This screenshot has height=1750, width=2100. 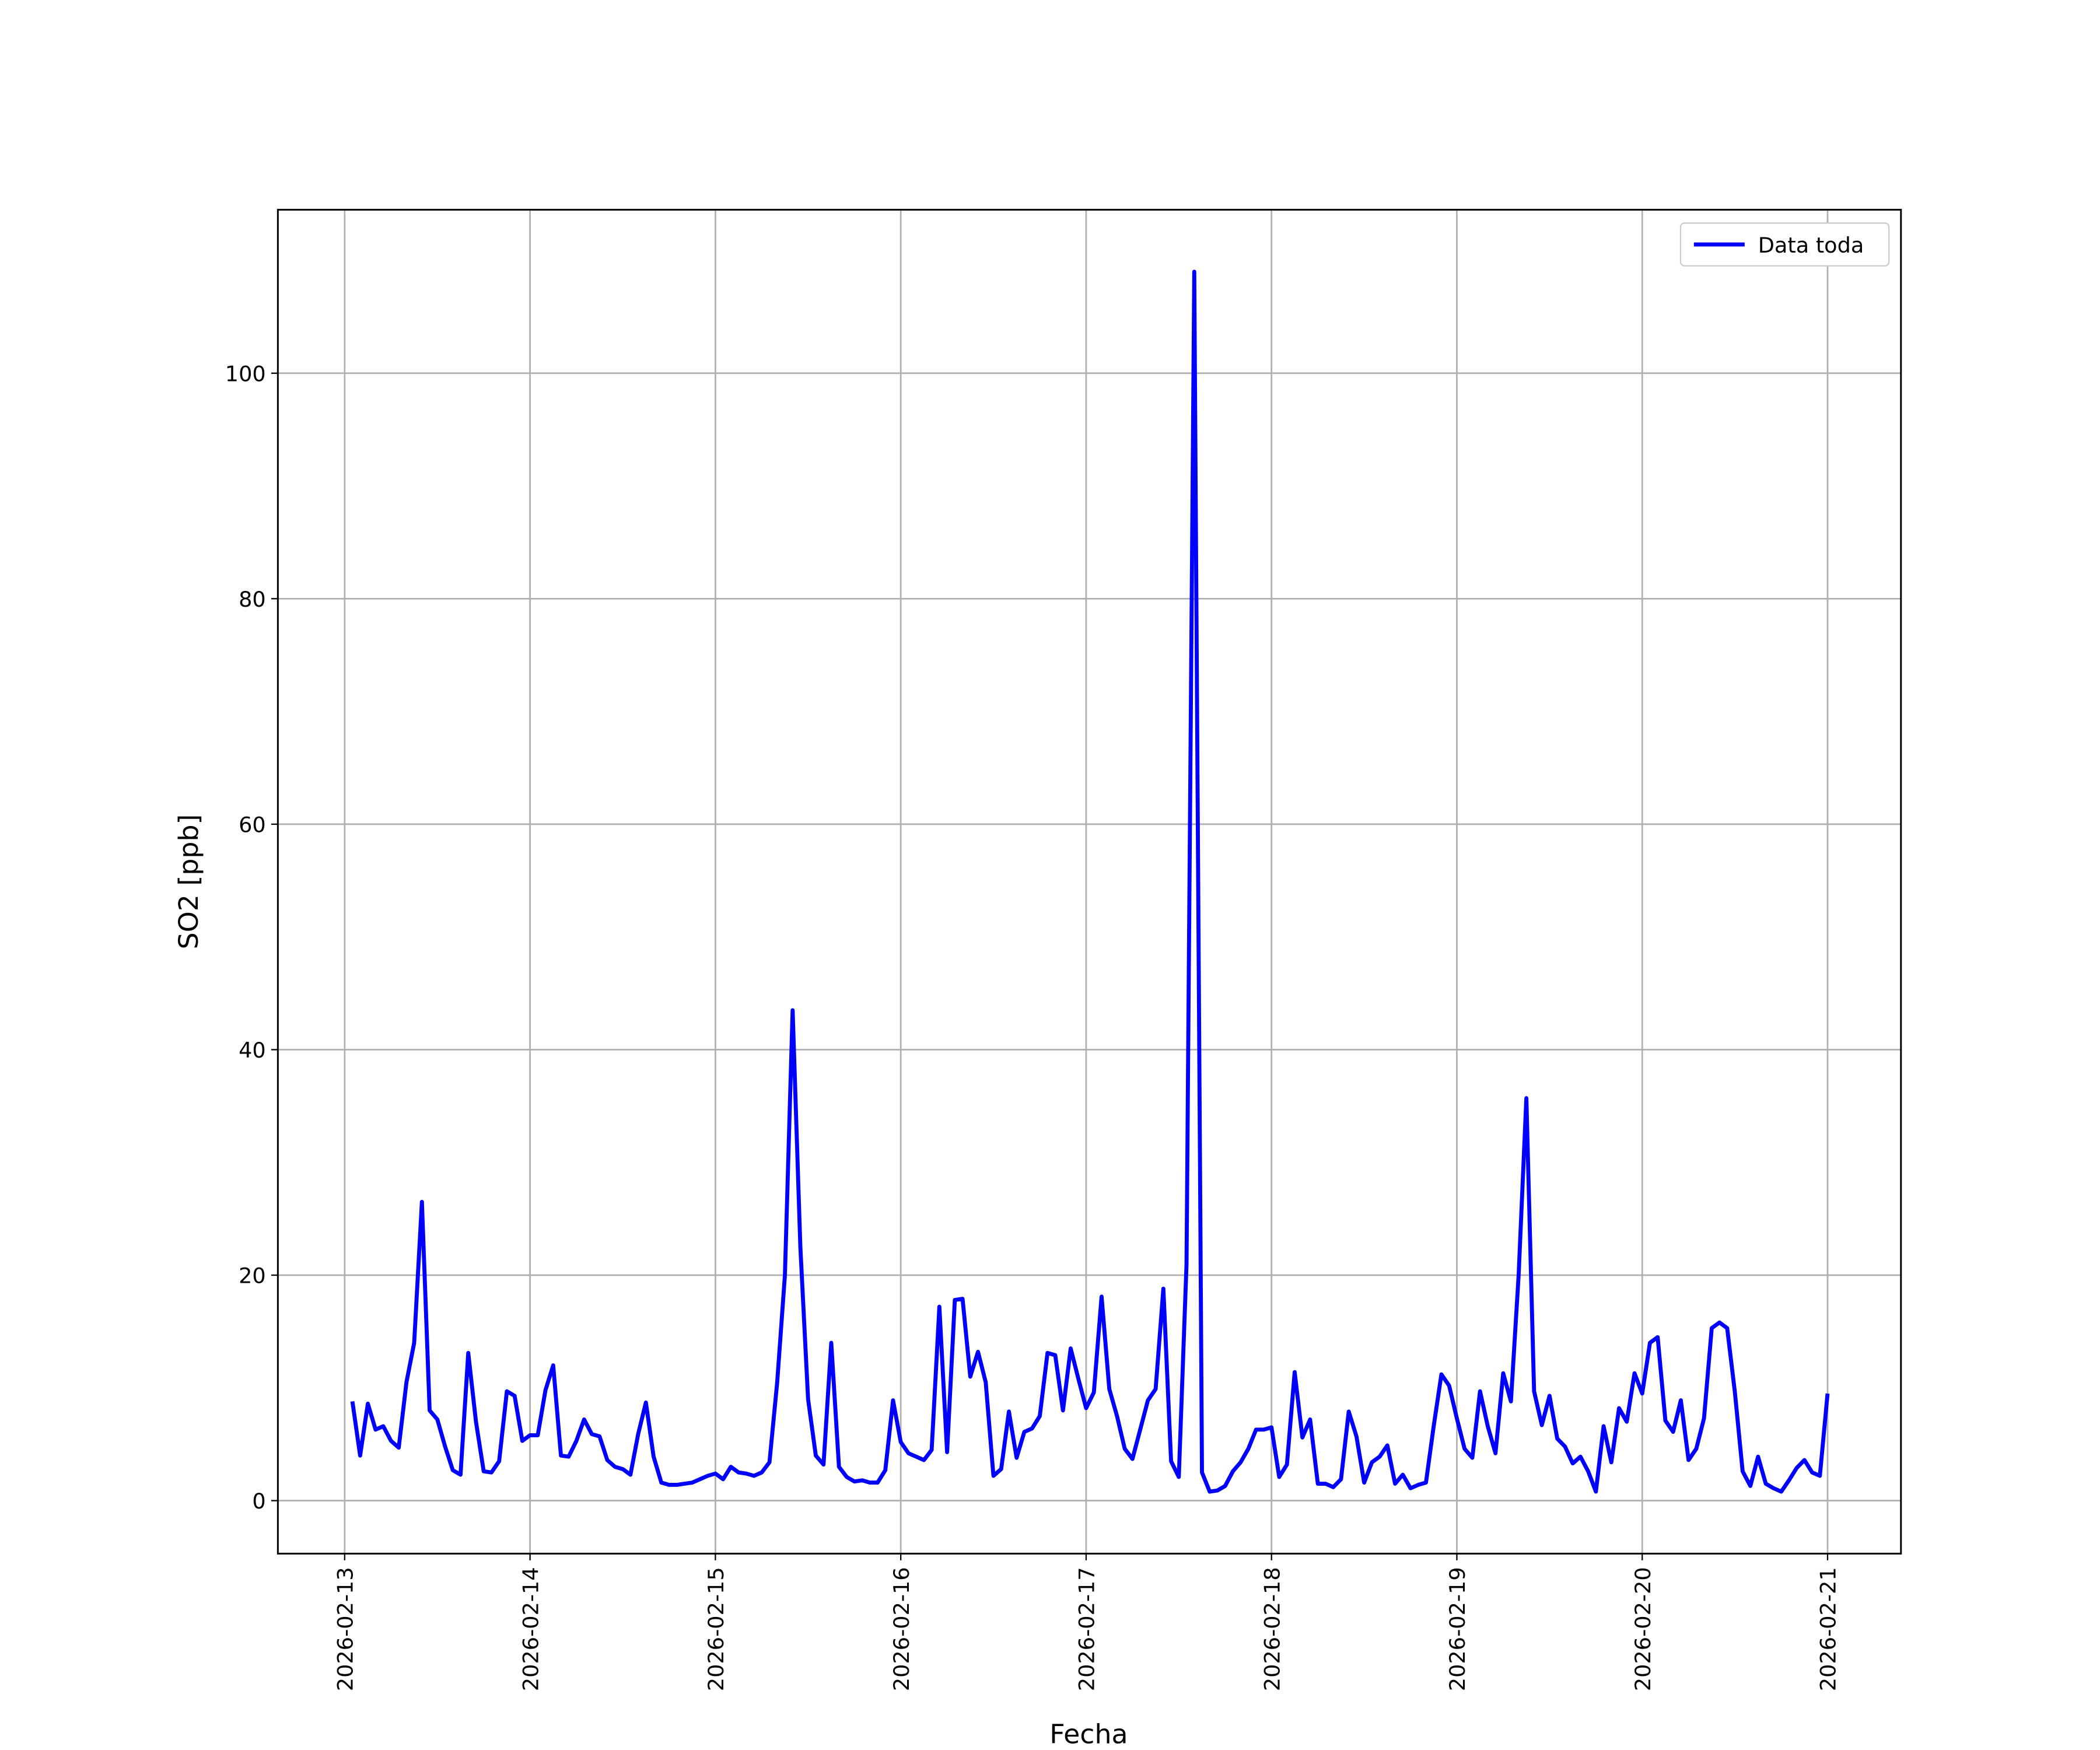 What do you see at coordinates (252, 1276) in the screenshot?
I see `y-tick-label: 20` at bounding box center [252, 1276].